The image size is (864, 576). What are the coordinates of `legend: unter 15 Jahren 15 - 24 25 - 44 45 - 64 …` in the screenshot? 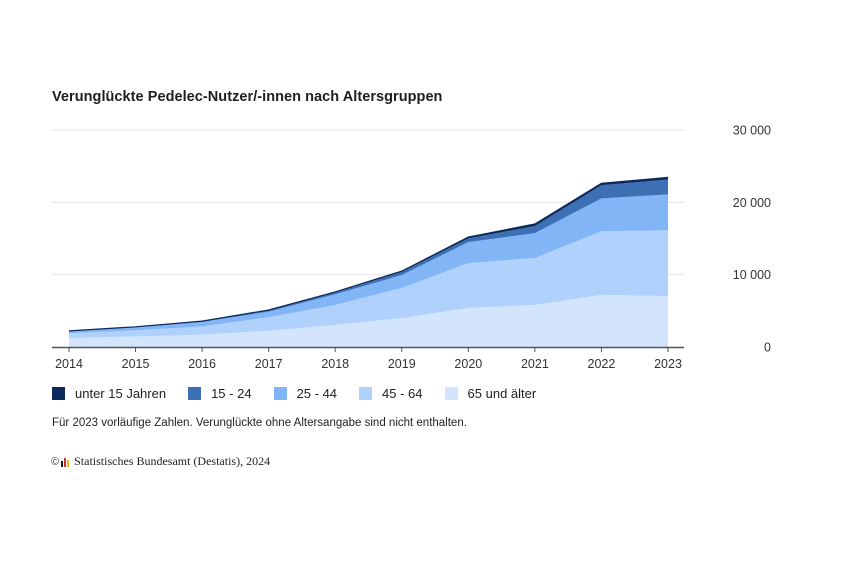 It's located at (305, 393).